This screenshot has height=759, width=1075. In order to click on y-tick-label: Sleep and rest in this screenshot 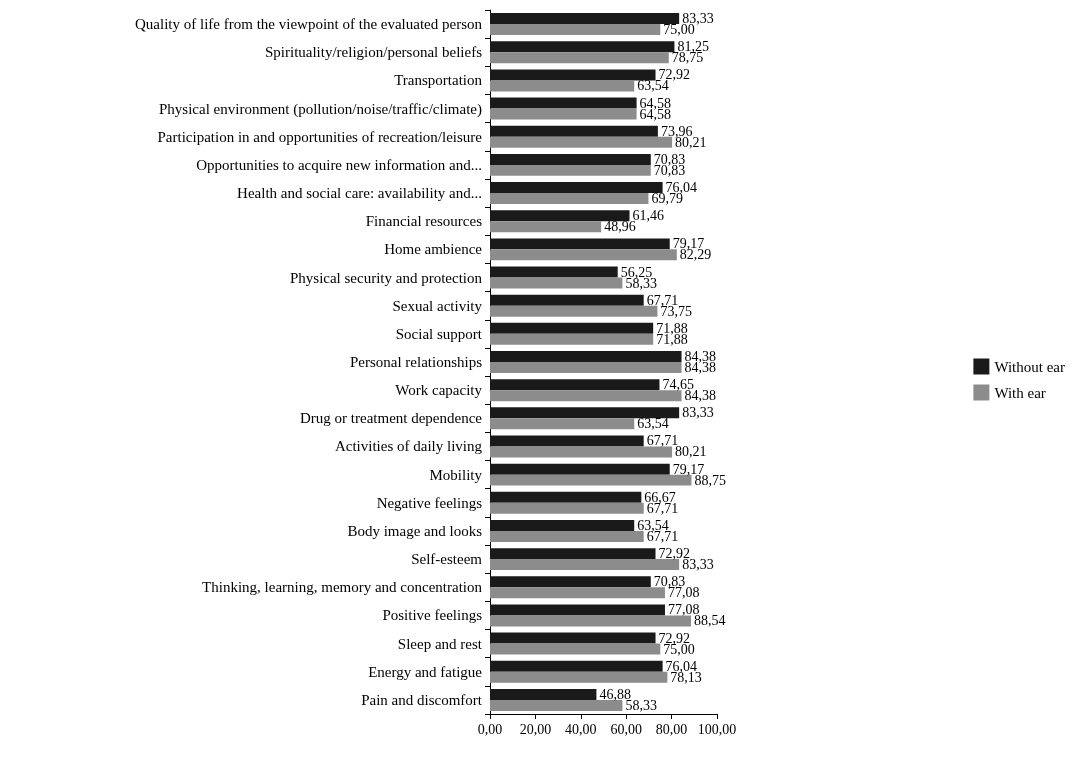, I will do `click(440, 643)`.